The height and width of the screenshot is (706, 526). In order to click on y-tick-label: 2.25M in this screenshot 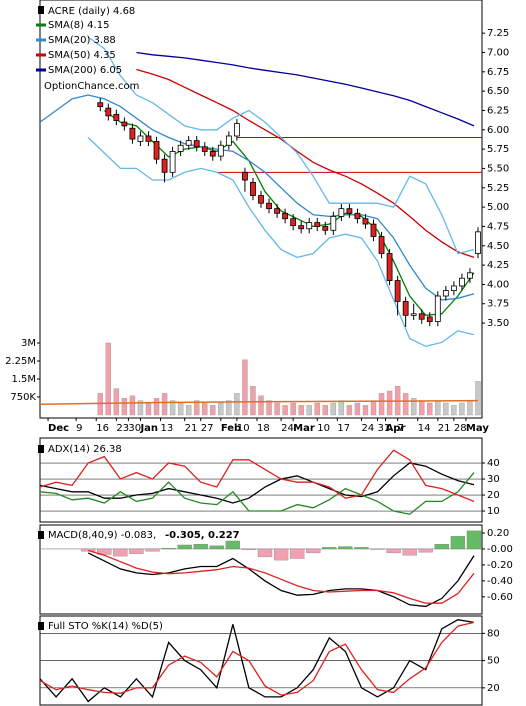, I will do `click(20, 361)`.